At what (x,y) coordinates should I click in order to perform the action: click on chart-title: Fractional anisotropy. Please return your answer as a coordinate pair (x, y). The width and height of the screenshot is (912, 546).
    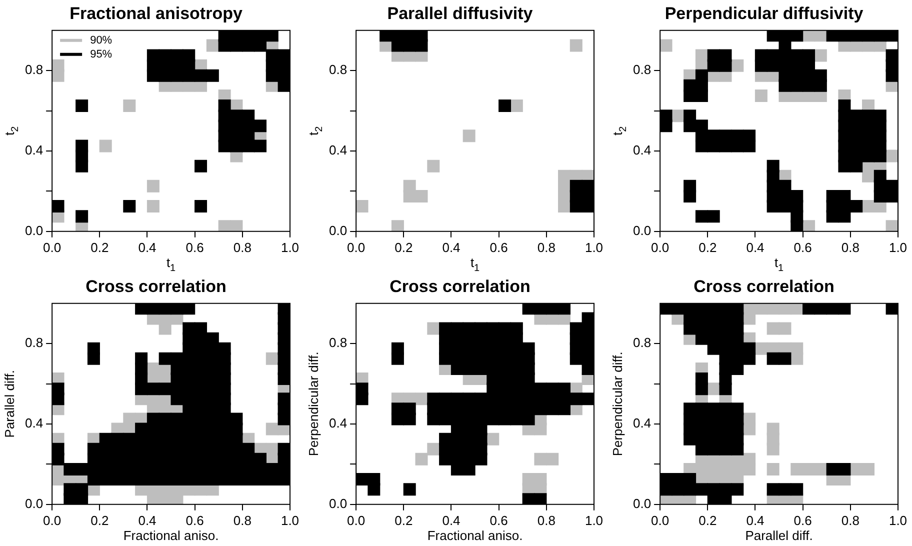
    Looking at the image, I should click on (156, 13).